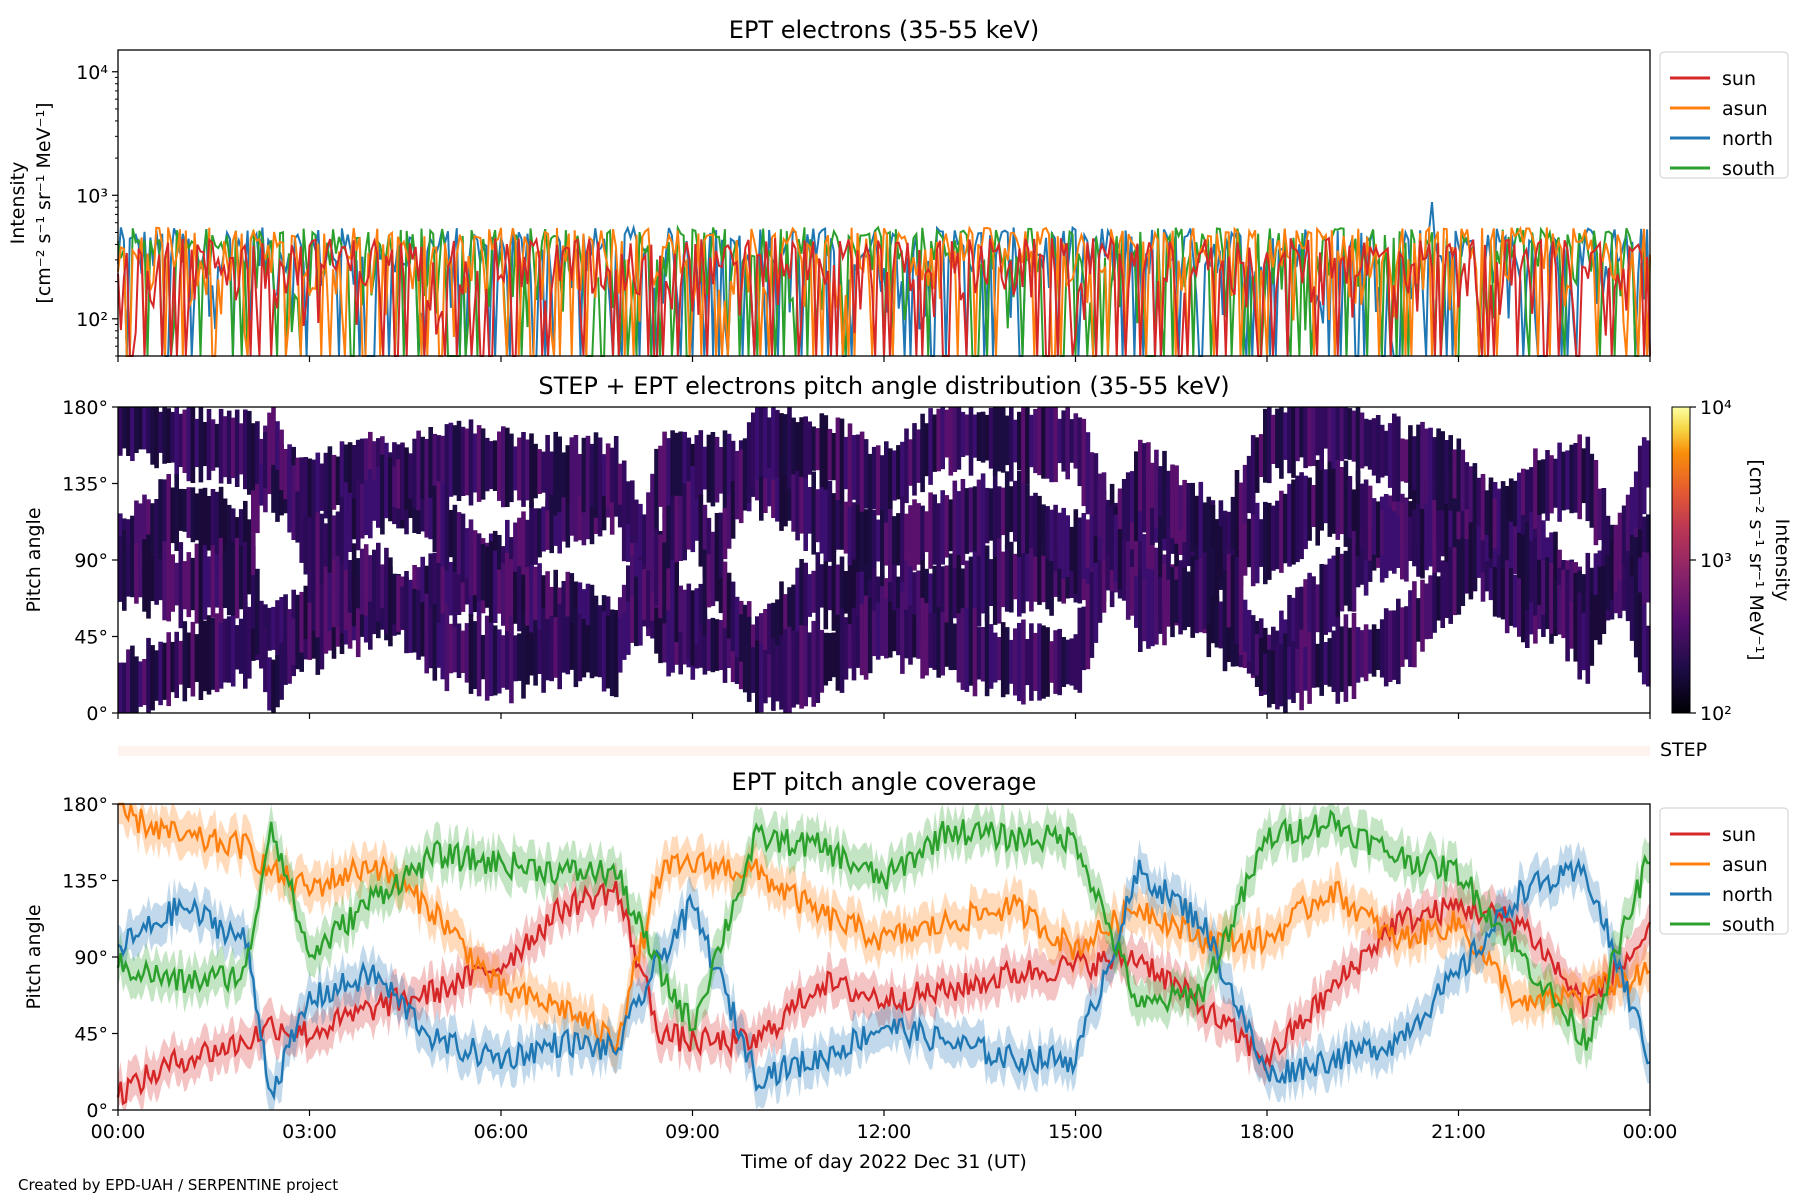 This screenshot has height=1200, width=1800. Describe the element at coordinates (1782, 560) in the screenshot. I see `colorbar-label-line1: Intensity` at that location.